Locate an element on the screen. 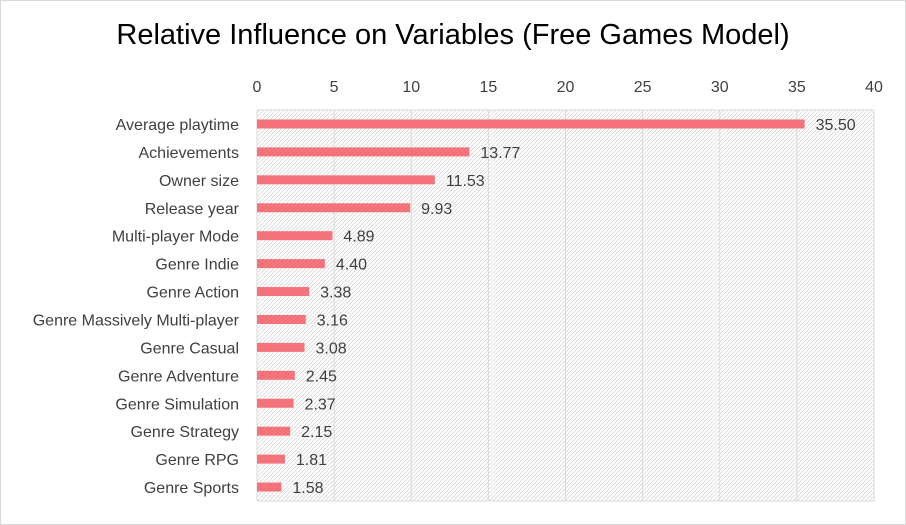 This screenshot has width=906, height=525. x-tick-label: 40 is located at coordinates (874, 87).